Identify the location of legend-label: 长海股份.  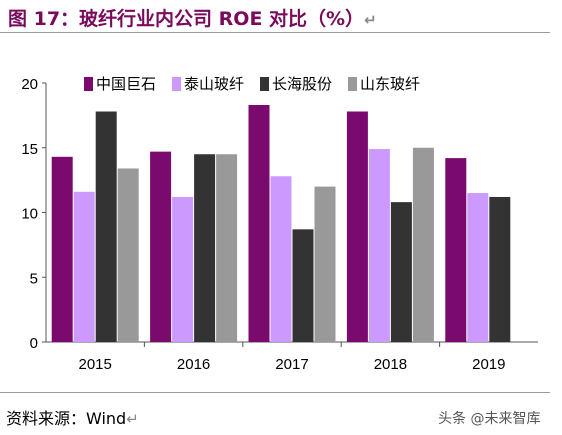
(302, 84).